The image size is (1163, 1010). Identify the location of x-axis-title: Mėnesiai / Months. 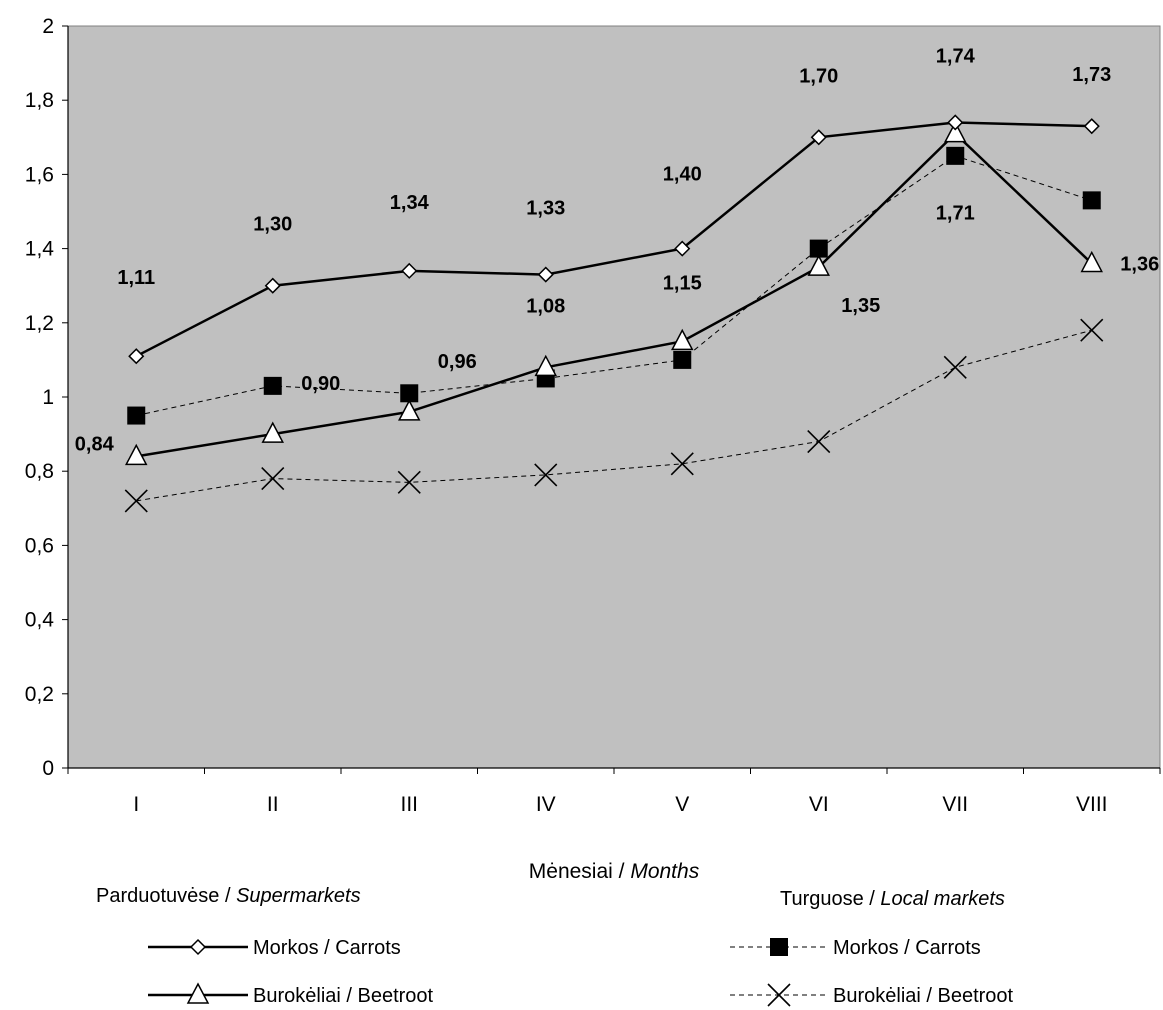
(614, 871).